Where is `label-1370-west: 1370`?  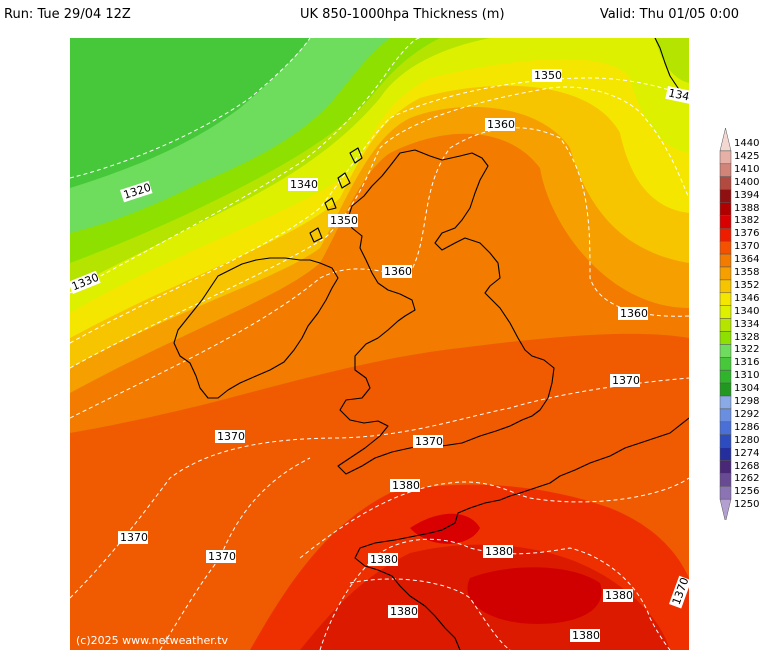 label-1370-west: 1370 is located at coordinates (231, 436).